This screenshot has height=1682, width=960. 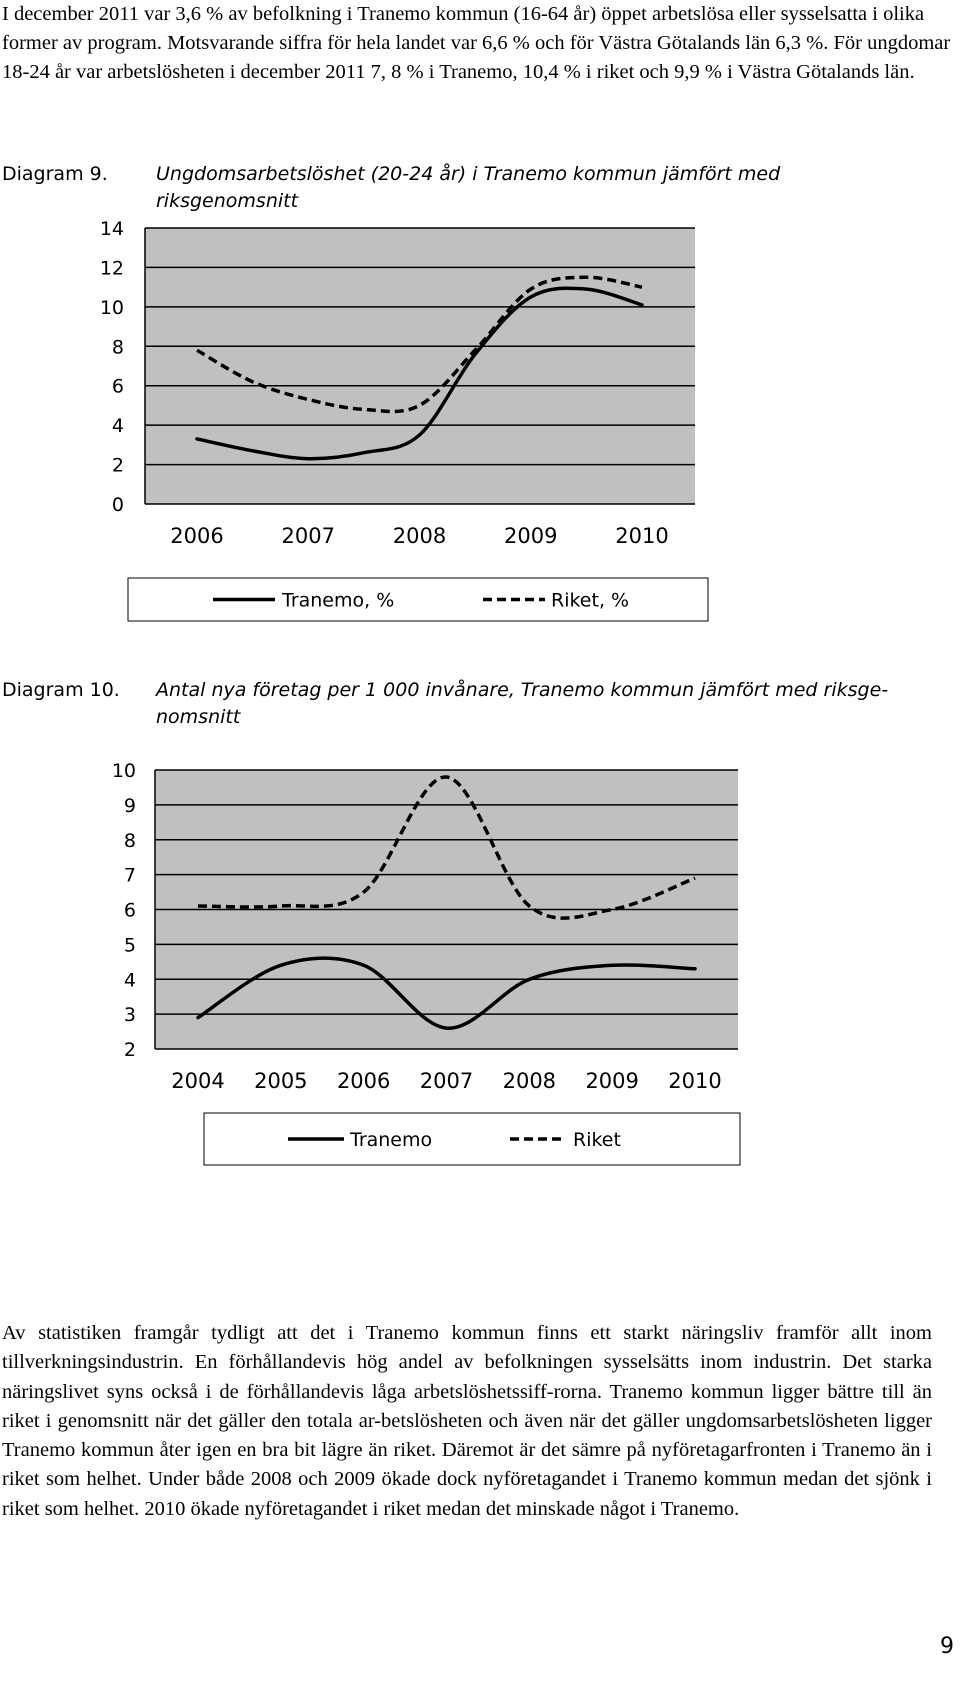 What do you see at coordinates (112, 308) in the screenshot?
I see `diagram9-y-tick-label: 10` at bounding box center [112, 308].